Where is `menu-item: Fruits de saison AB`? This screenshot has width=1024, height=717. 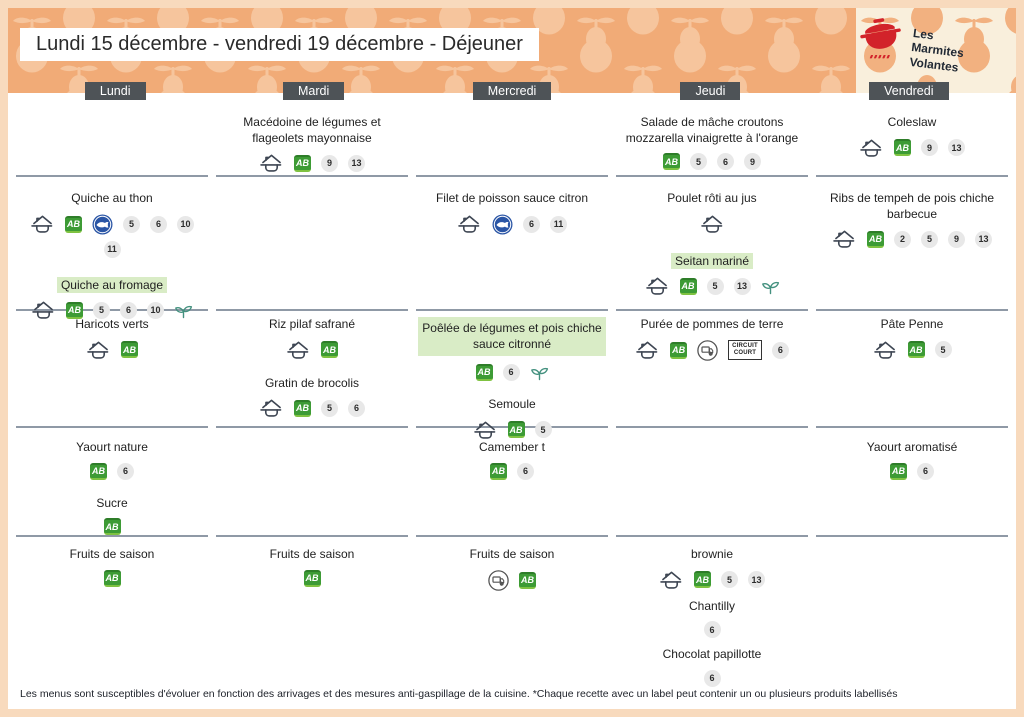 menu-item: Fruits de saison AB is located at coordinates (112, 567).